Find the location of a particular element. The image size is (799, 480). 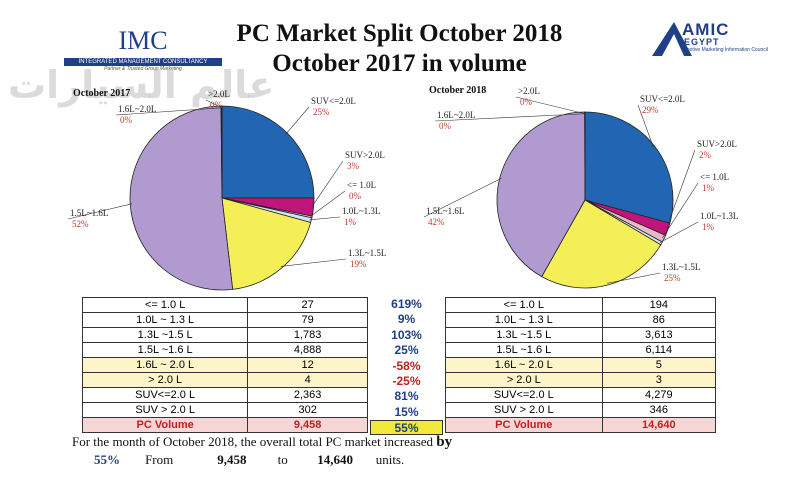

pie0-label-1-0l-1-3l: 1.0L~1.3L is located at coordinates (361, 211).